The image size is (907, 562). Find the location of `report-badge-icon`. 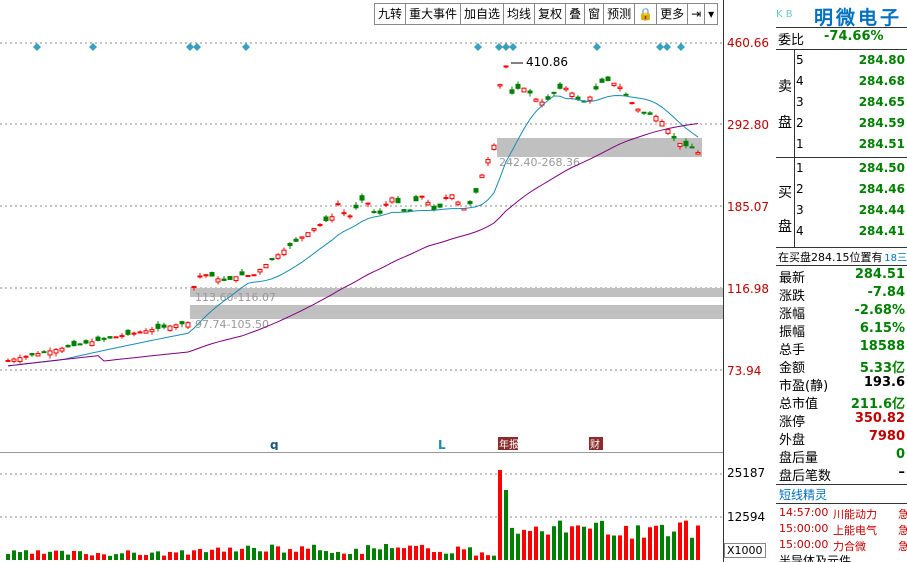

report-badge-icon is located at coordinates (508, 443).